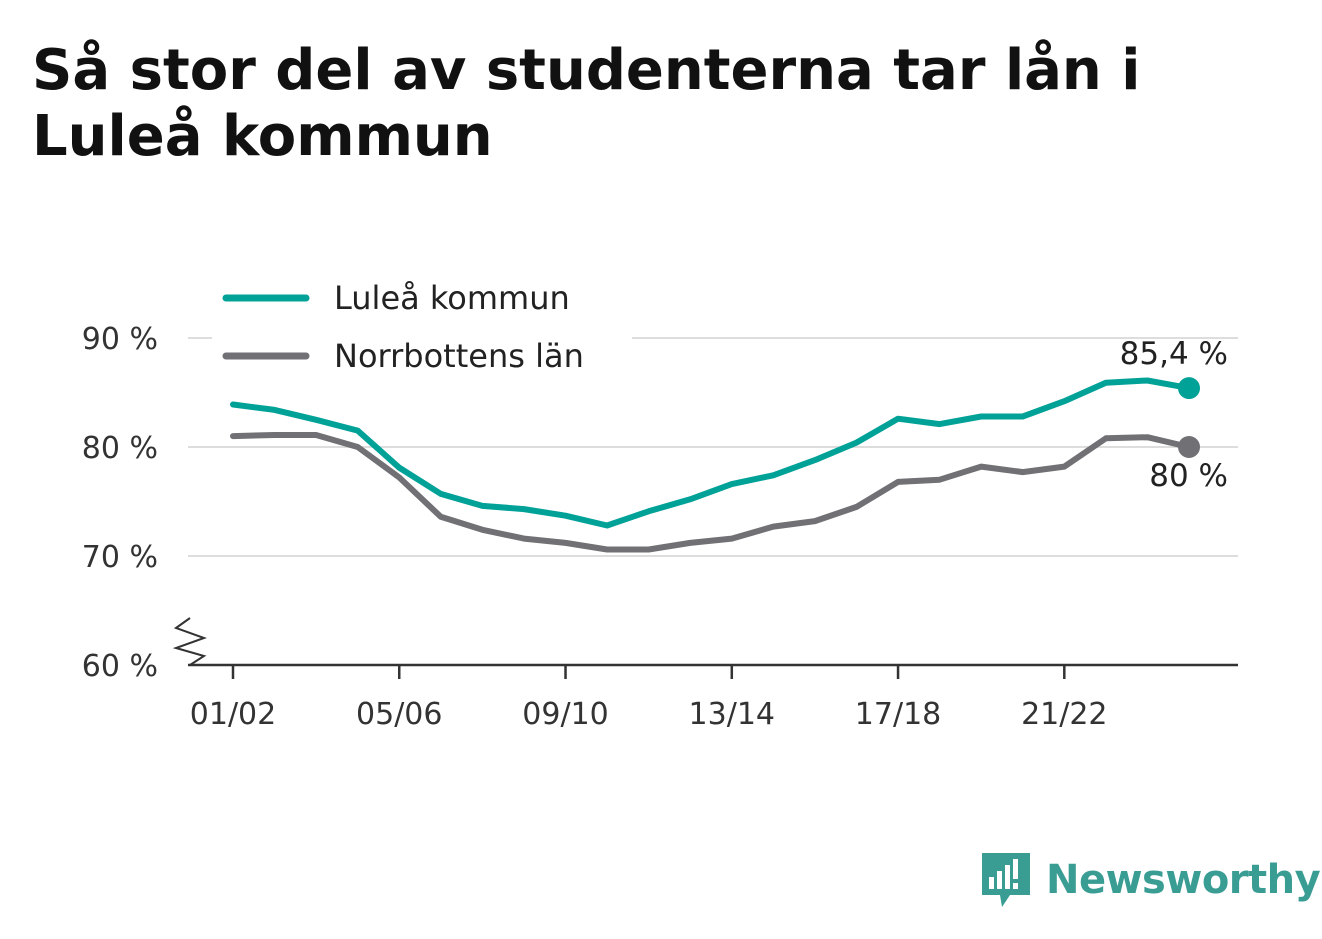  I want to click on bar-chart-speech-bubble-icon, so click(1006, 880).